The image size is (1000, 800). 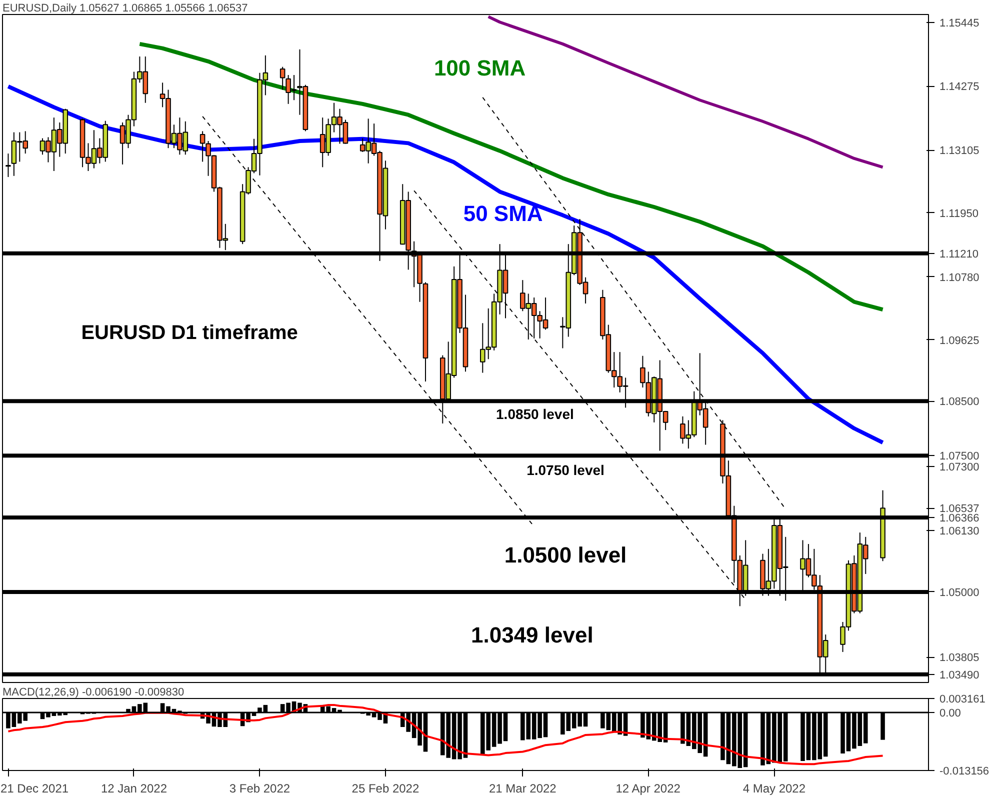 What do you see at coordinates (965, 772) in the screenshot?
I see `y-tick-label: -0.013156` at bounding box center [965, 772].